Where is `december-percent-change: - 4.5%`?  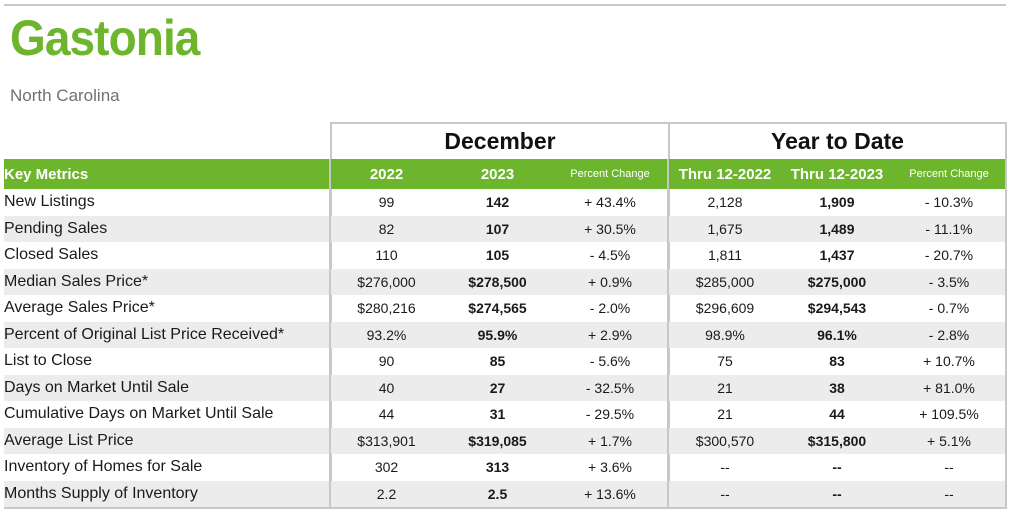
december-percent-change: - 4.5% is located at coordinates (610, 255).